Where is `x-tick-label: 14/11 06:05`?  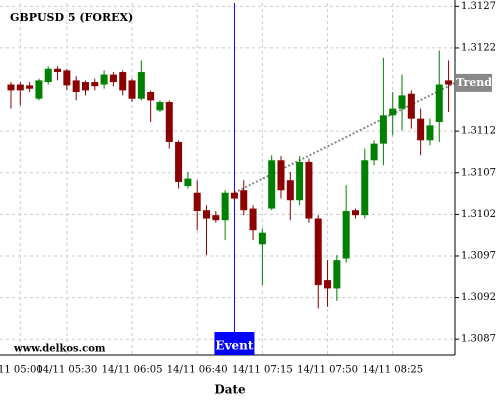
x-tick-label: 14/11 06:05 is located at coordinates (132, 370).